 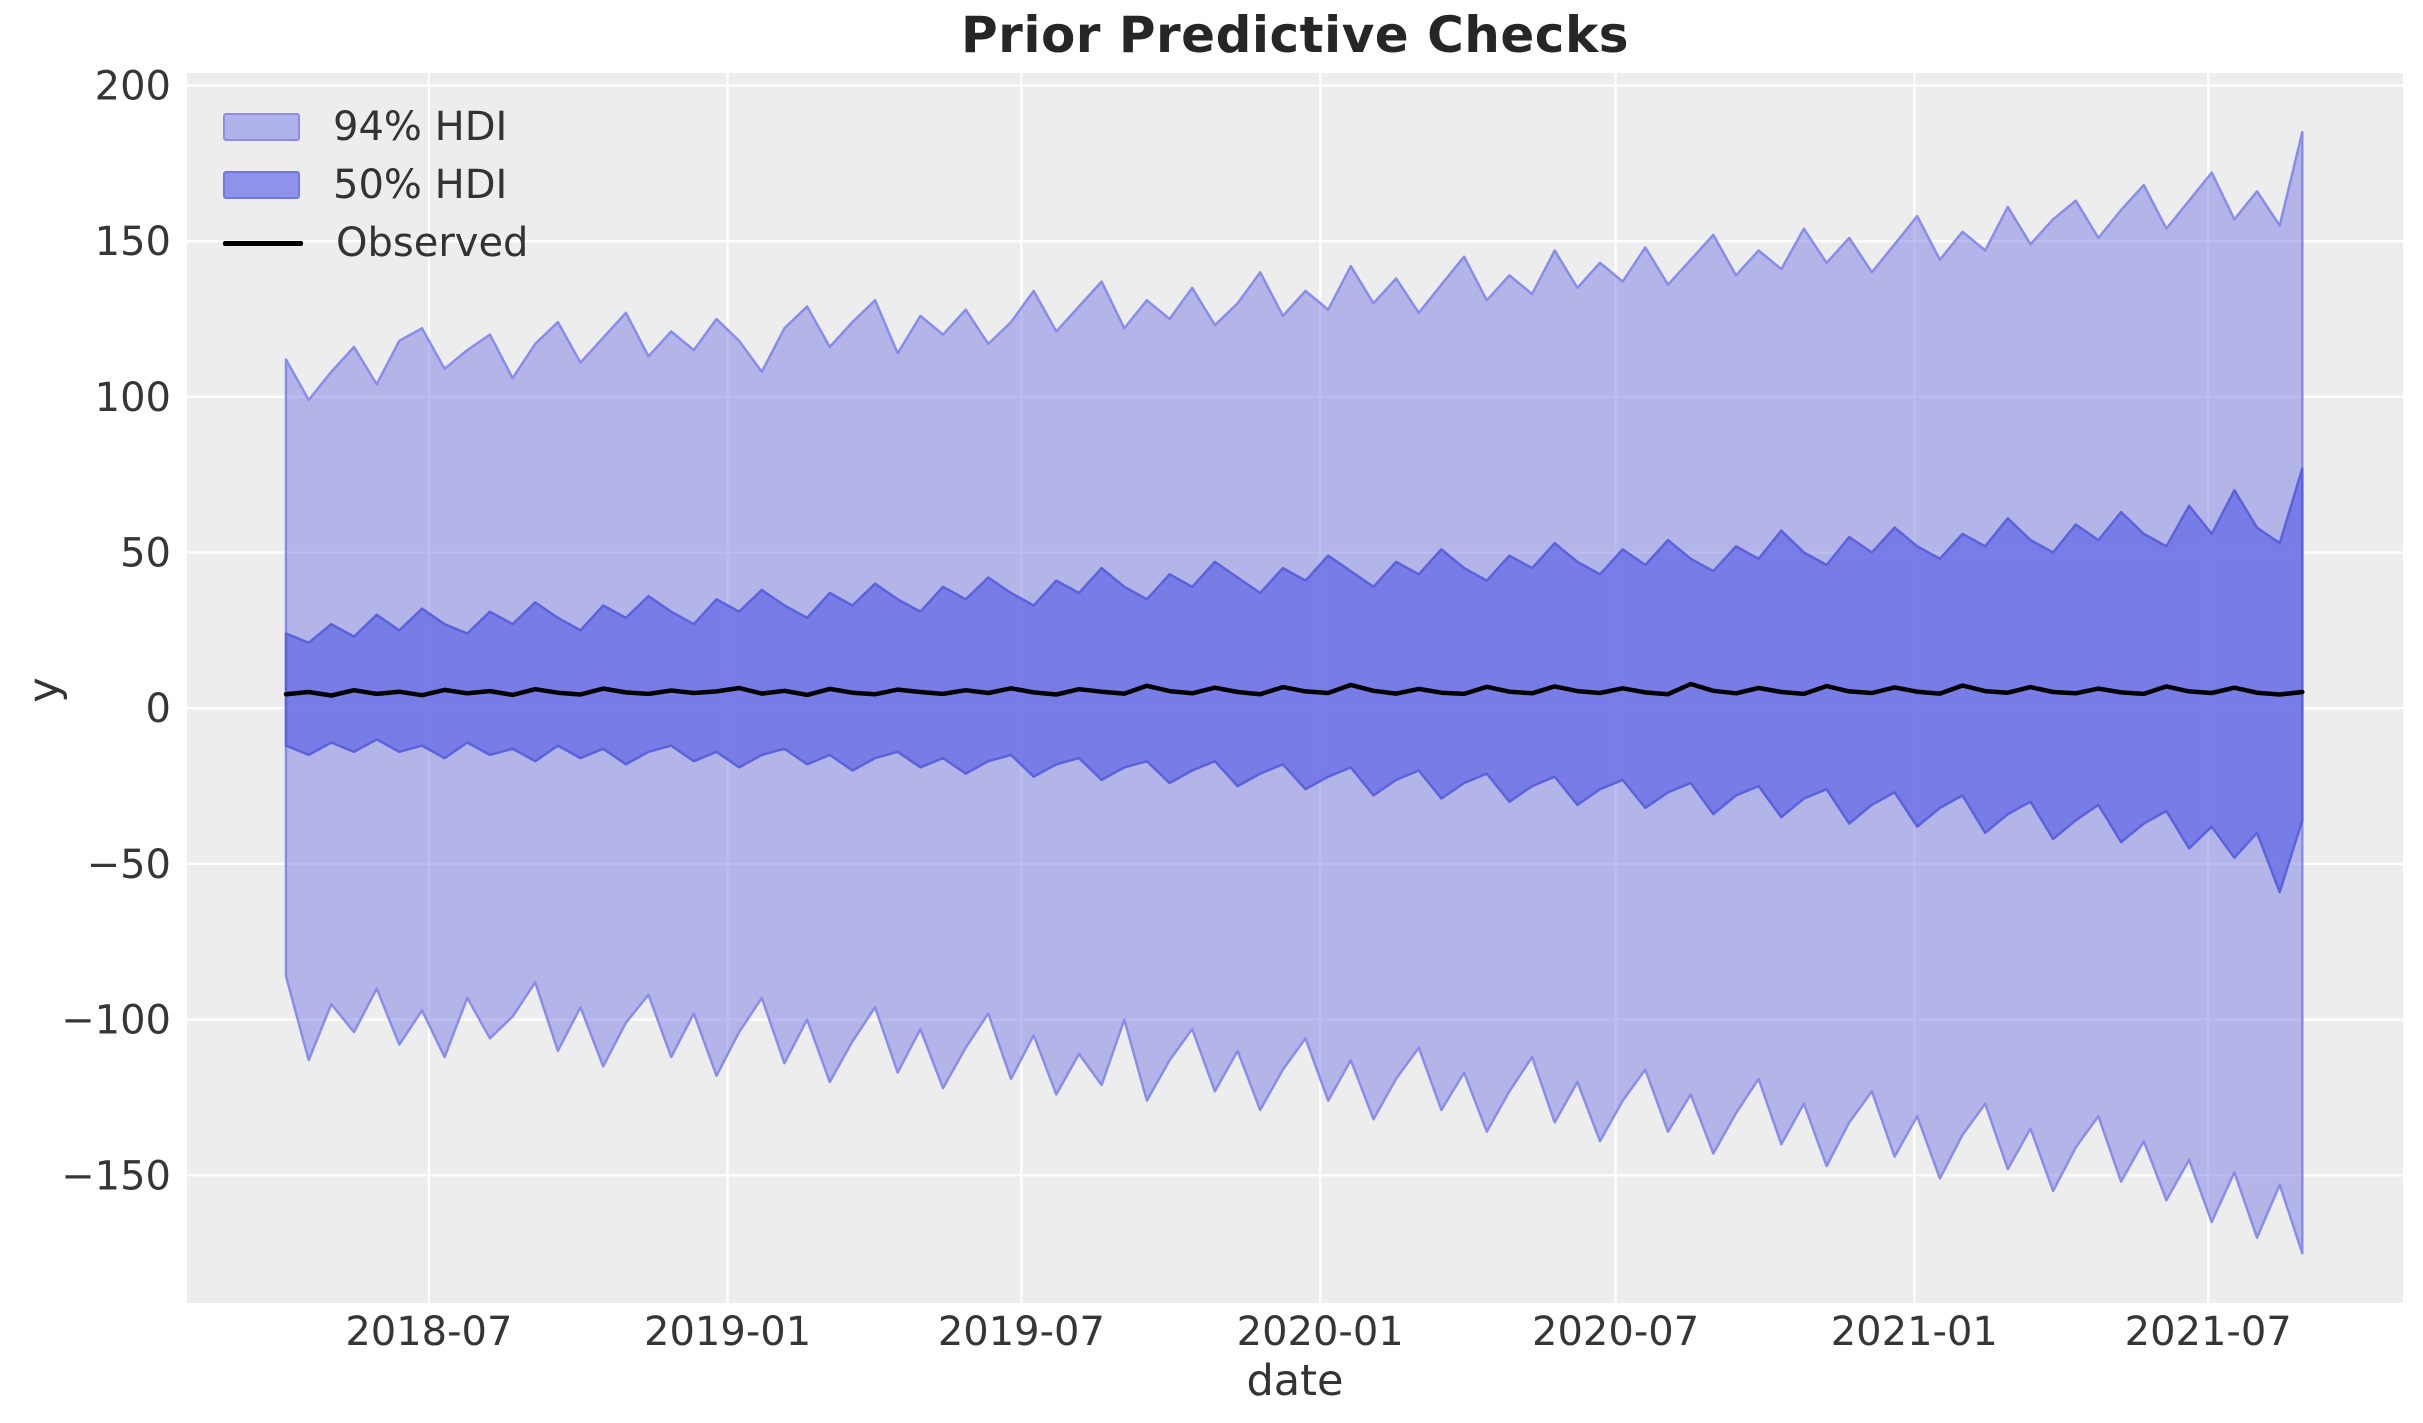 I want to click on legend-item-94-hdi: 94% HDI, so click(x=375, y=127).